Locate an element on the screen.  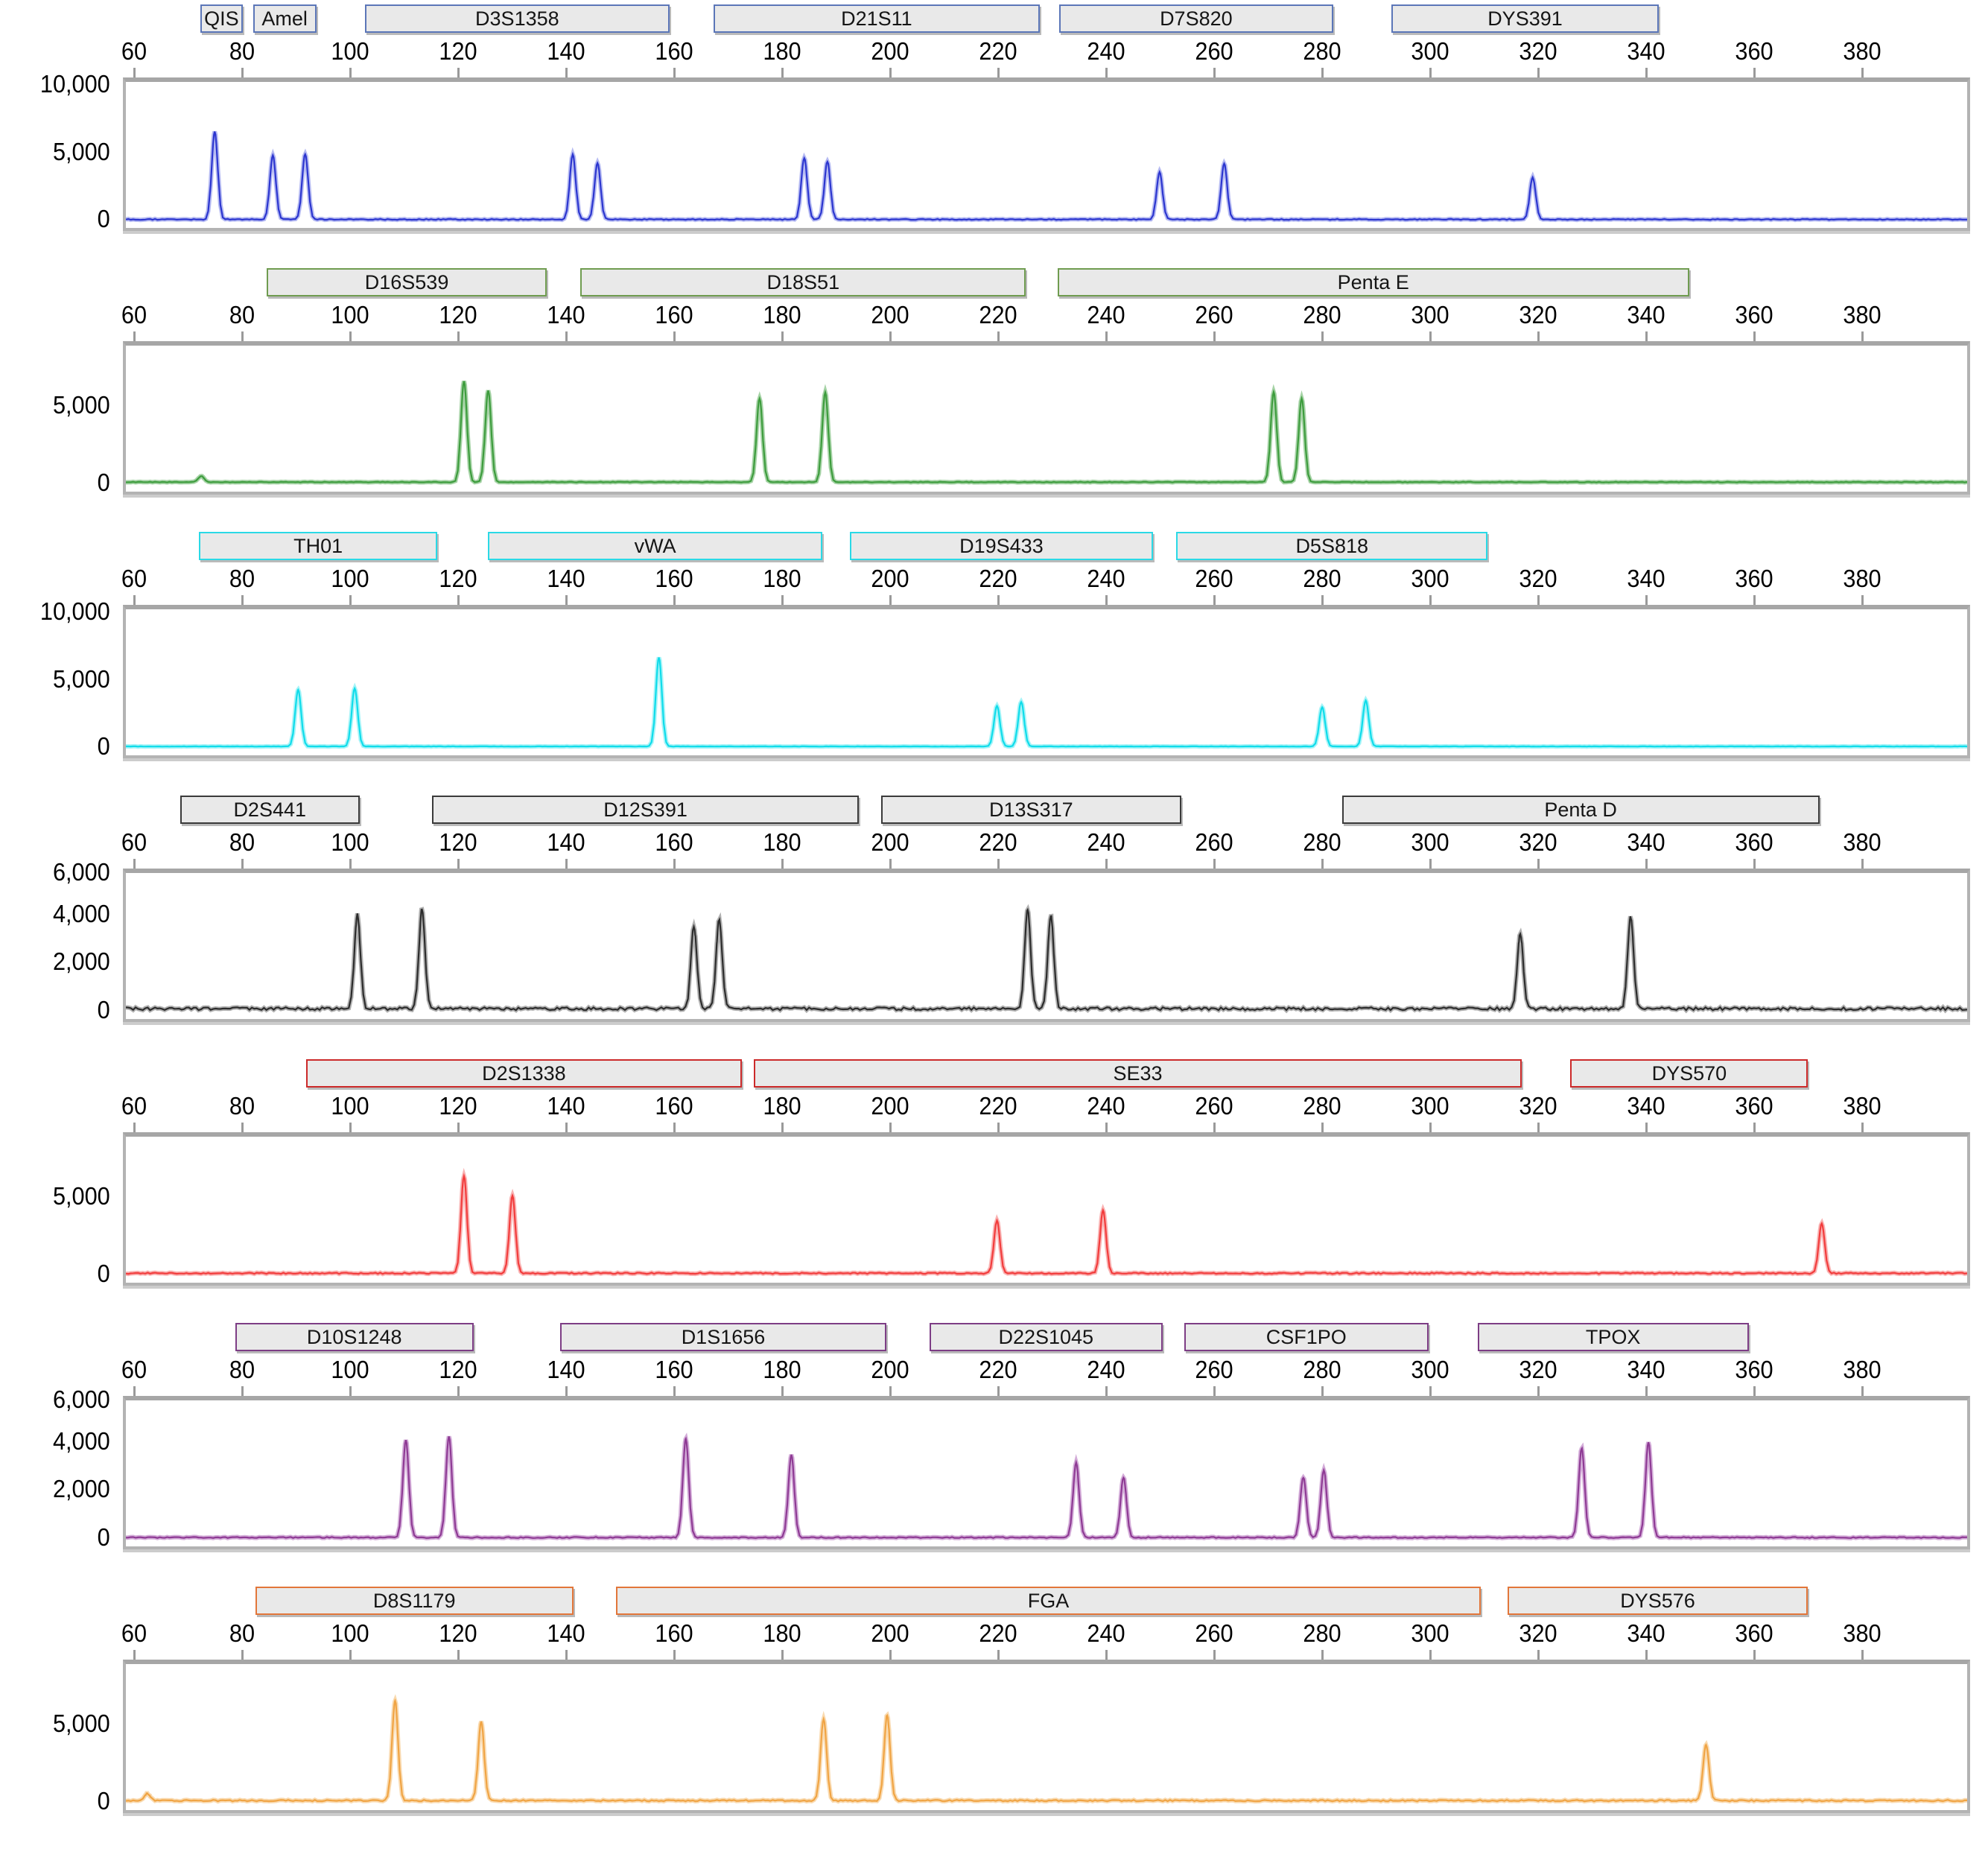
marker-label-row: D10S1248 D1S1656 D22S1045 CSF1PO TPOX is located at coordinates (994, 1337).